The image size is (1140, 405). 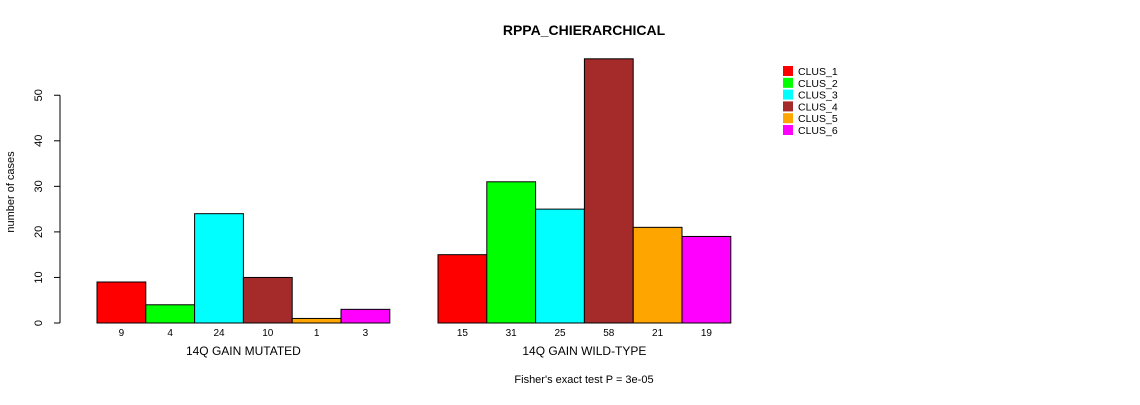 What do you see at coordinates (219, 333) in the screenshot?
I see `count-label: 24` at bounding box center [219, 333].